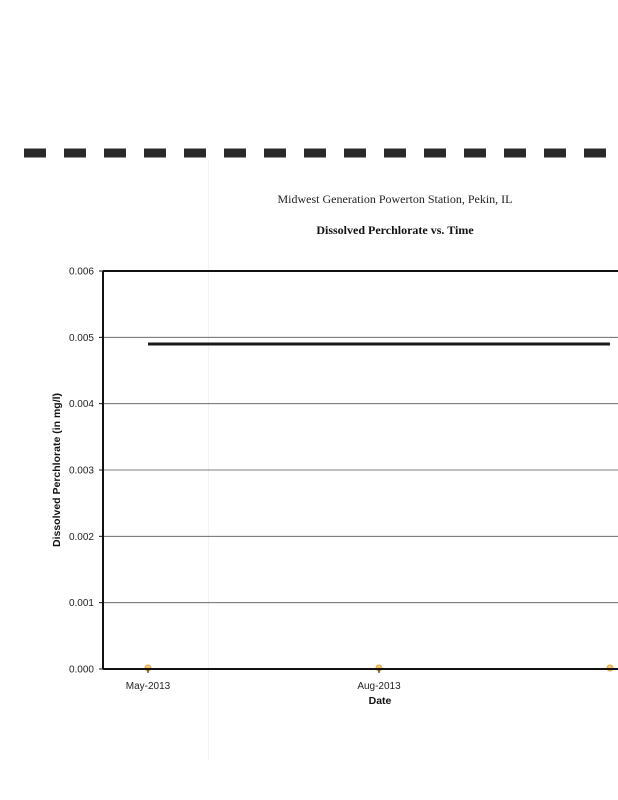 The height and width of the screenshot is (800, 618). What do you see at coordinates (208, 460) in the screenshot?
I see `scan-artifact` at bounding box center [208, 460].